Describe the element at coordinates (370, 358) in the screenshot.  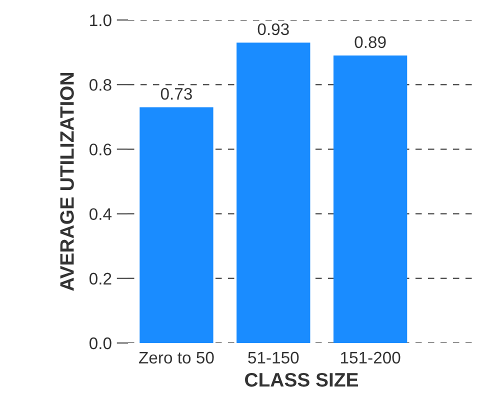
I see `x-tick-label: 151-200` at that location.